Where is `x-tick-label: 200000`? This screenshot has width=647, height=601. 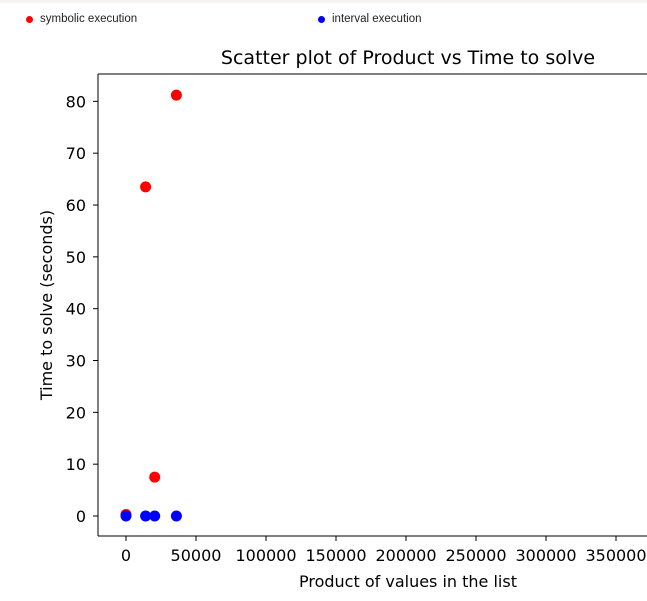
x-tick-label: 200000 is located at coordinates (405, 555).